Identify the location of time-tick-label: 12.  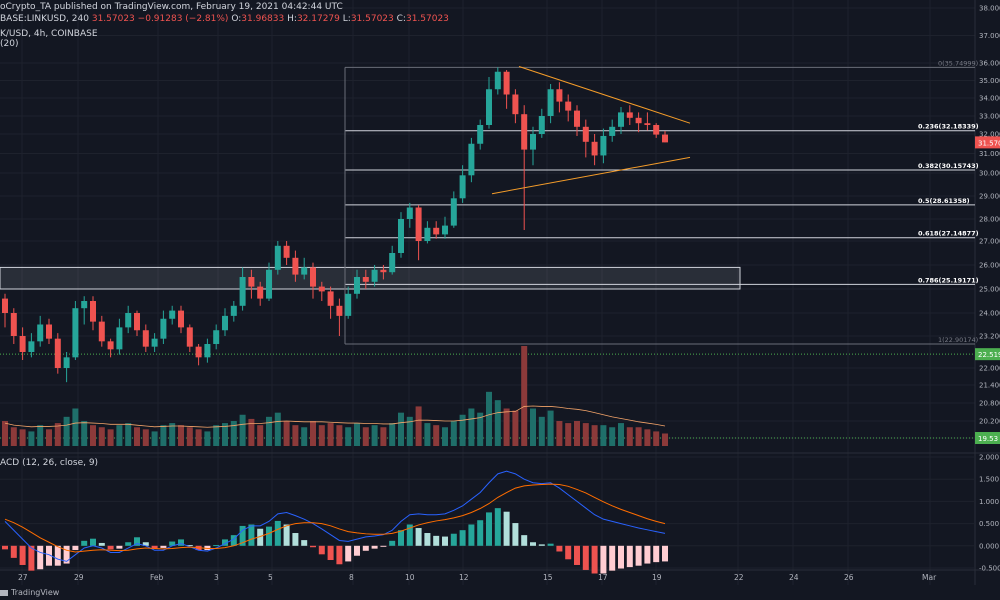
(464, 577).